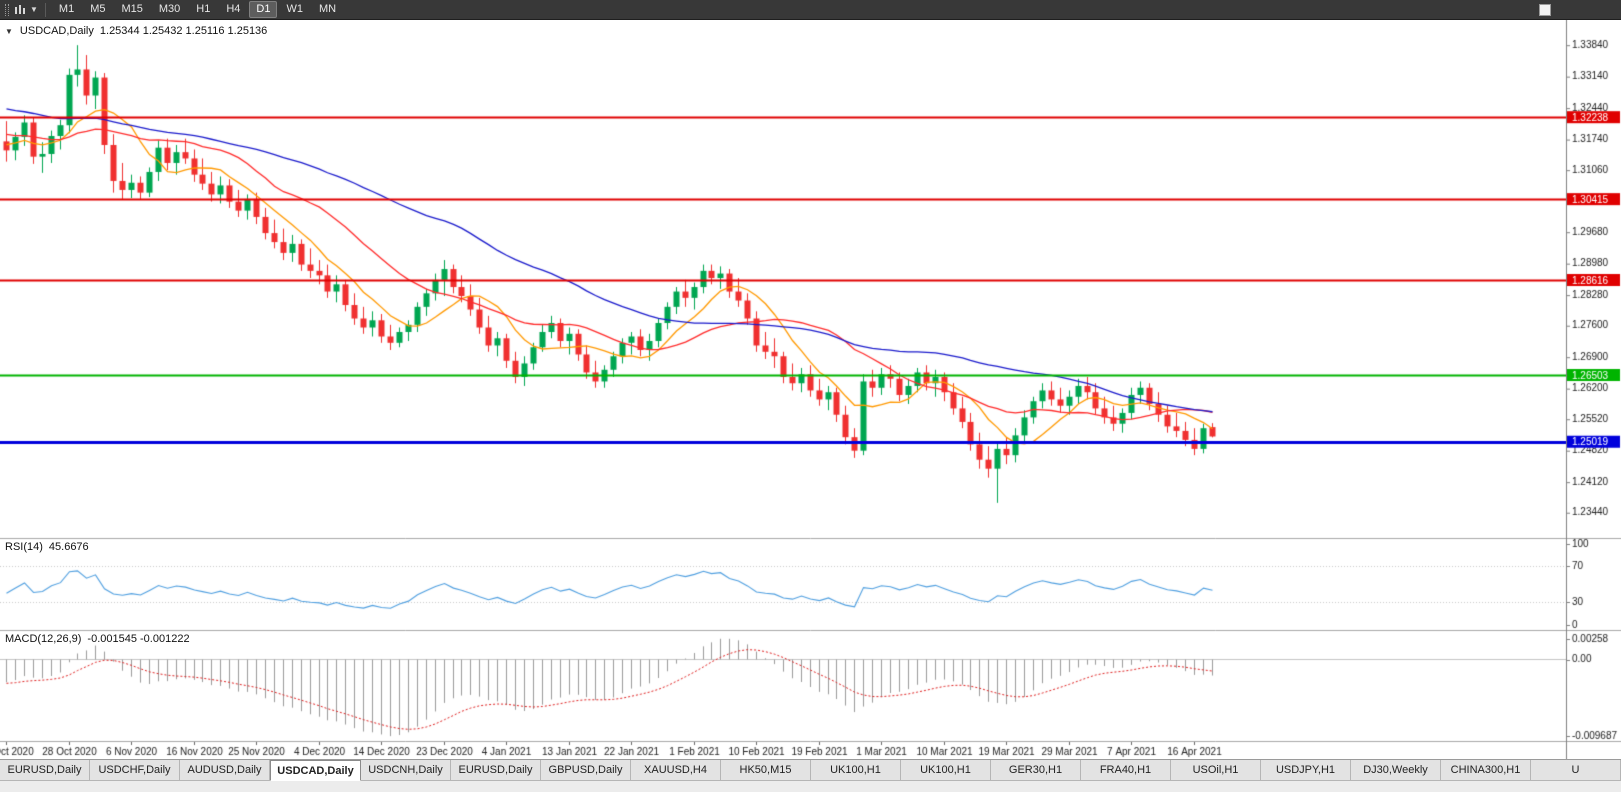  What do you see at coordinates (24, 547) in the screenshot?
I see `rsi-indicator-name: RSI(14)` at bounding box center [24, 547].